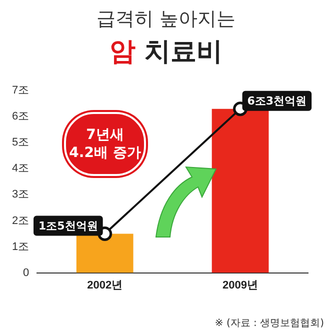 The width and height of the screenshot is (332, 334). Describe the element at coordinates (269, 323) in the screenshot. I see `text: ※ (자료 : 생명보험협회)` at that location.